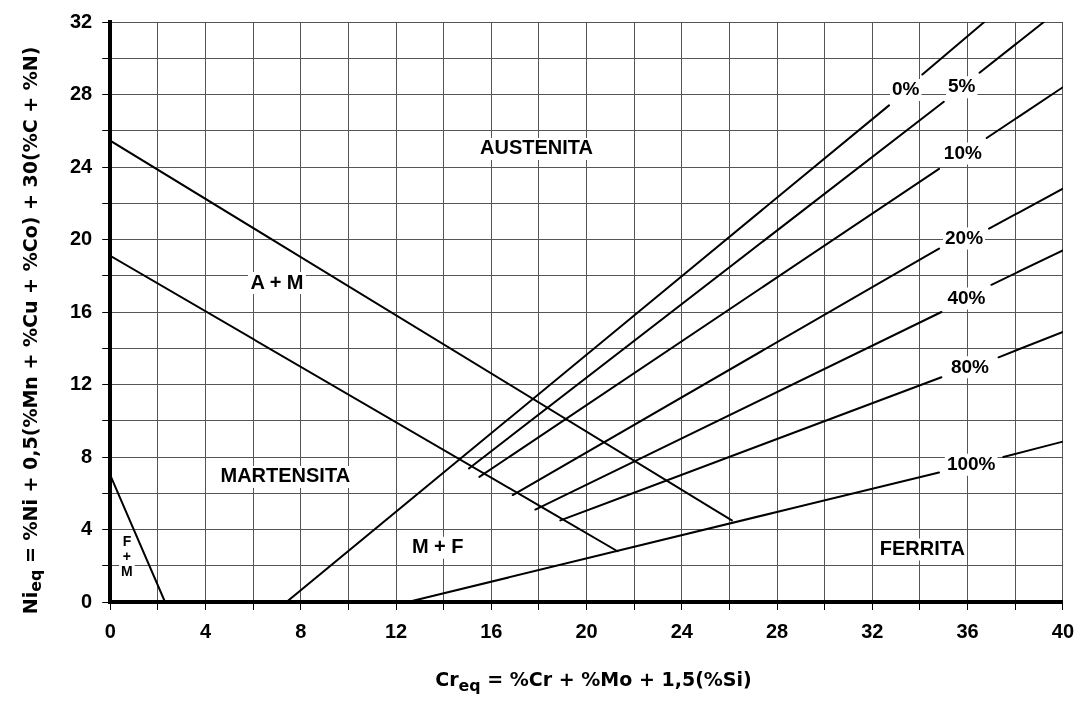 This screenshot has width=1084, height=714. Describe the element at coordinates (205, 630) in the screenshot. I see `x-tick-label: 4` at that location.